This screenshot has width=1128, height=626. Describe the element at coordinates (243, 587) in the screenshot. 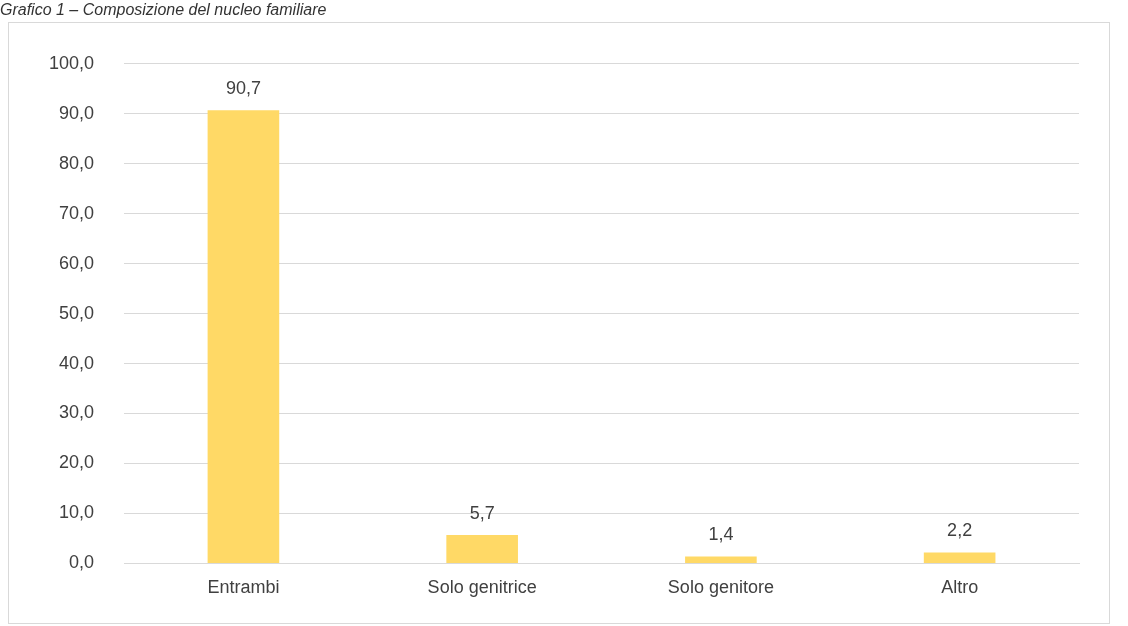

I see `x-tick-label: Entrambi` at that location.